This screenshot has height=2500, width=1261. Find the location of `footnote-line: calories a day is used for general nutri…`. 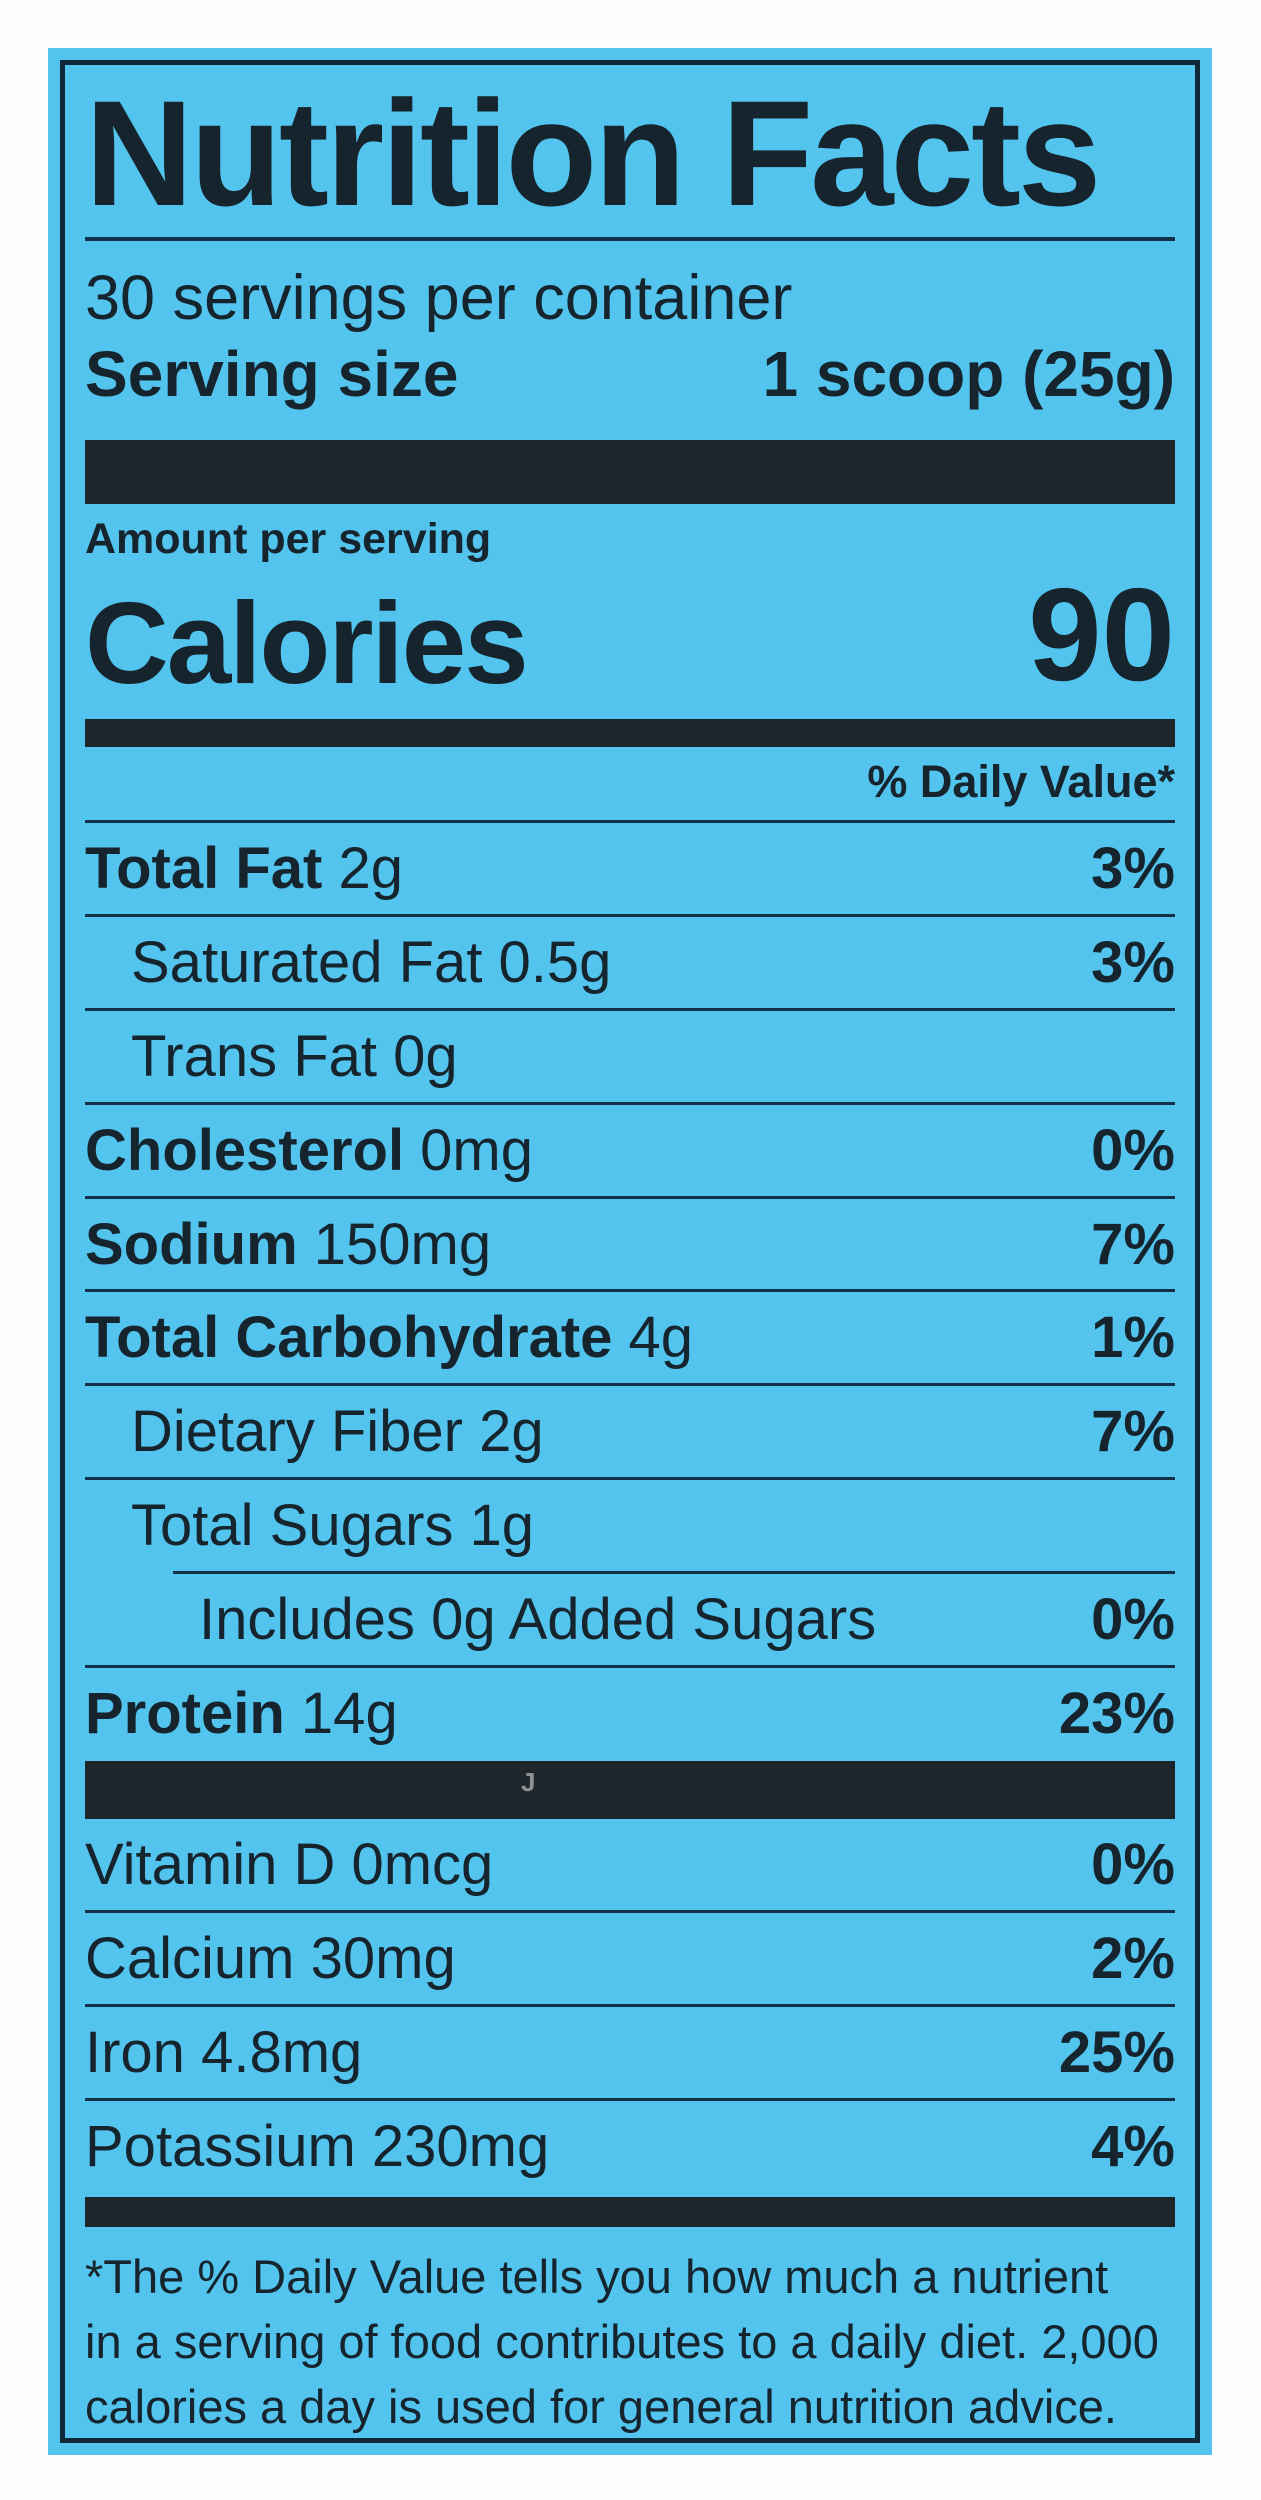

footnote-line: calories a day is used for general nutri… is located at coordinates (601, 2407).